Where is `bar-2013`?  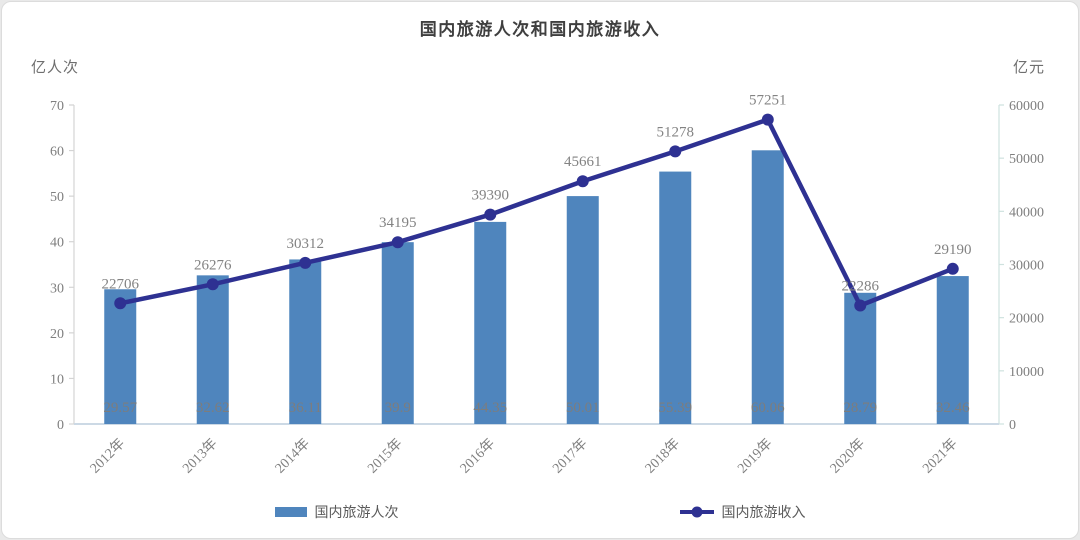 bar-2013 is located at coordinates (212, 349).